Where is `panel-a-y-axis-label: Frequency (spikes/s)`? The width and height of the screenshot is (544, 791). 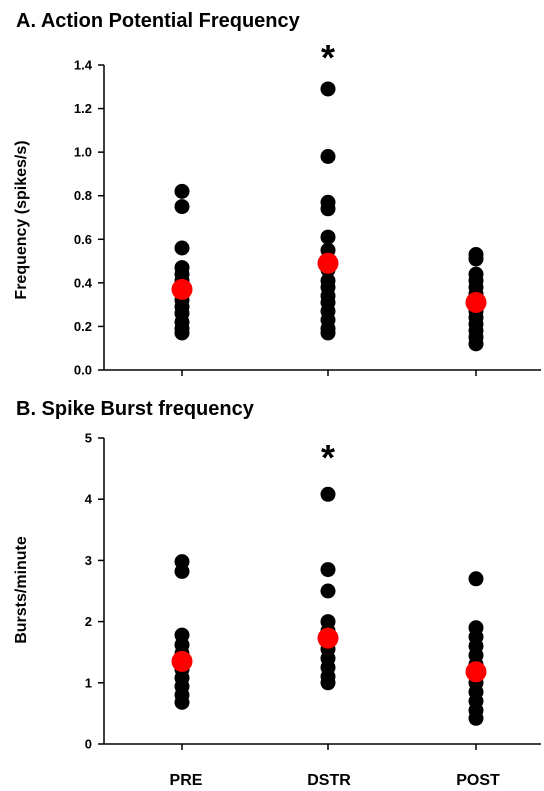
panel-a-y-axis-label: Frequency (spikes/s) is located at coordinates (21, 219).